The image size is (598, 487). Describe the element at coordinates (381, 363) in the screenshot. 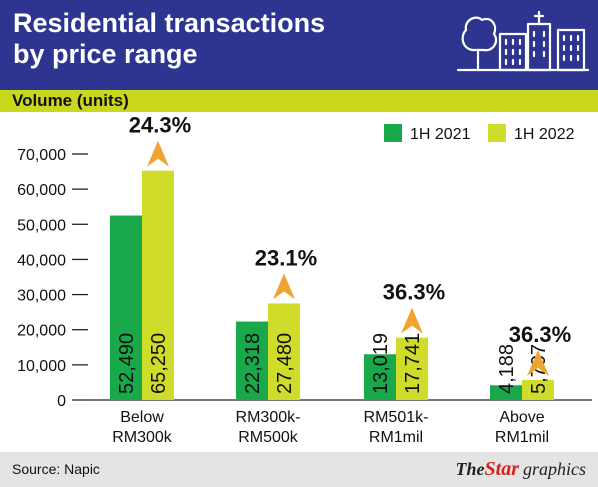

I see `bar-value-label: 13,019` at that location.